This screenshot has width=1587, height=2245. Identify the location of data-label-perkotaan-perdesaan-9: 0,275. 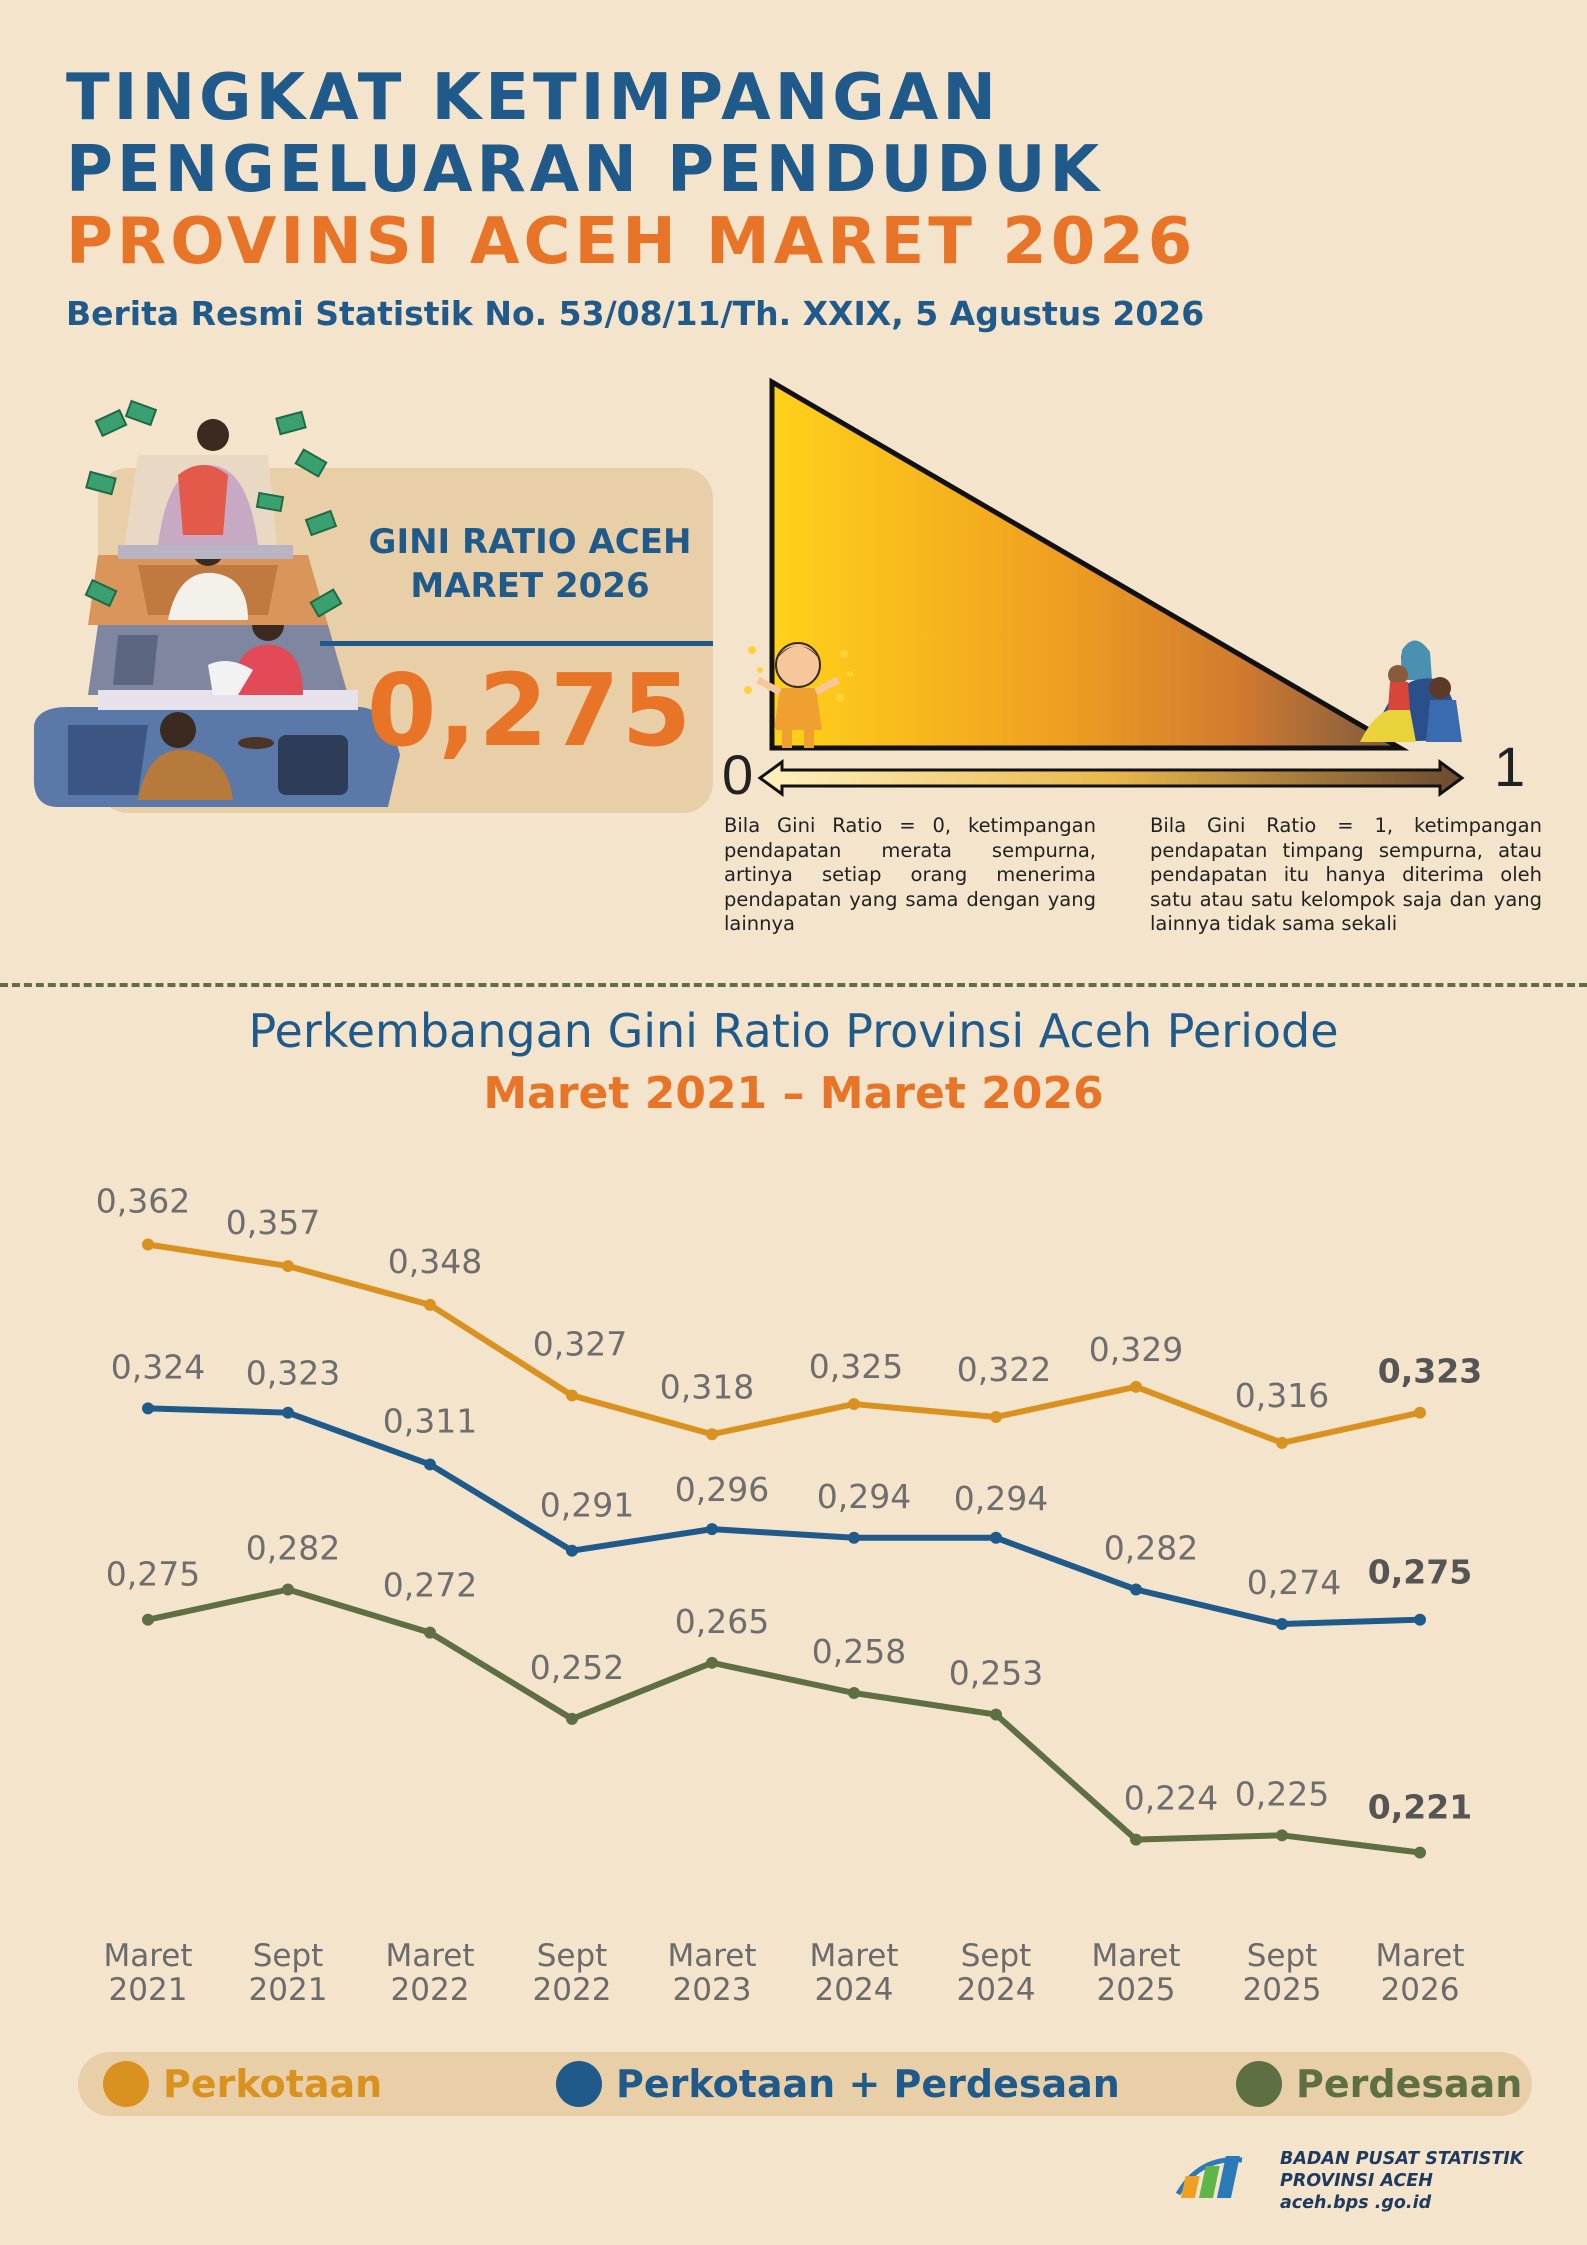
(1420, 1572).